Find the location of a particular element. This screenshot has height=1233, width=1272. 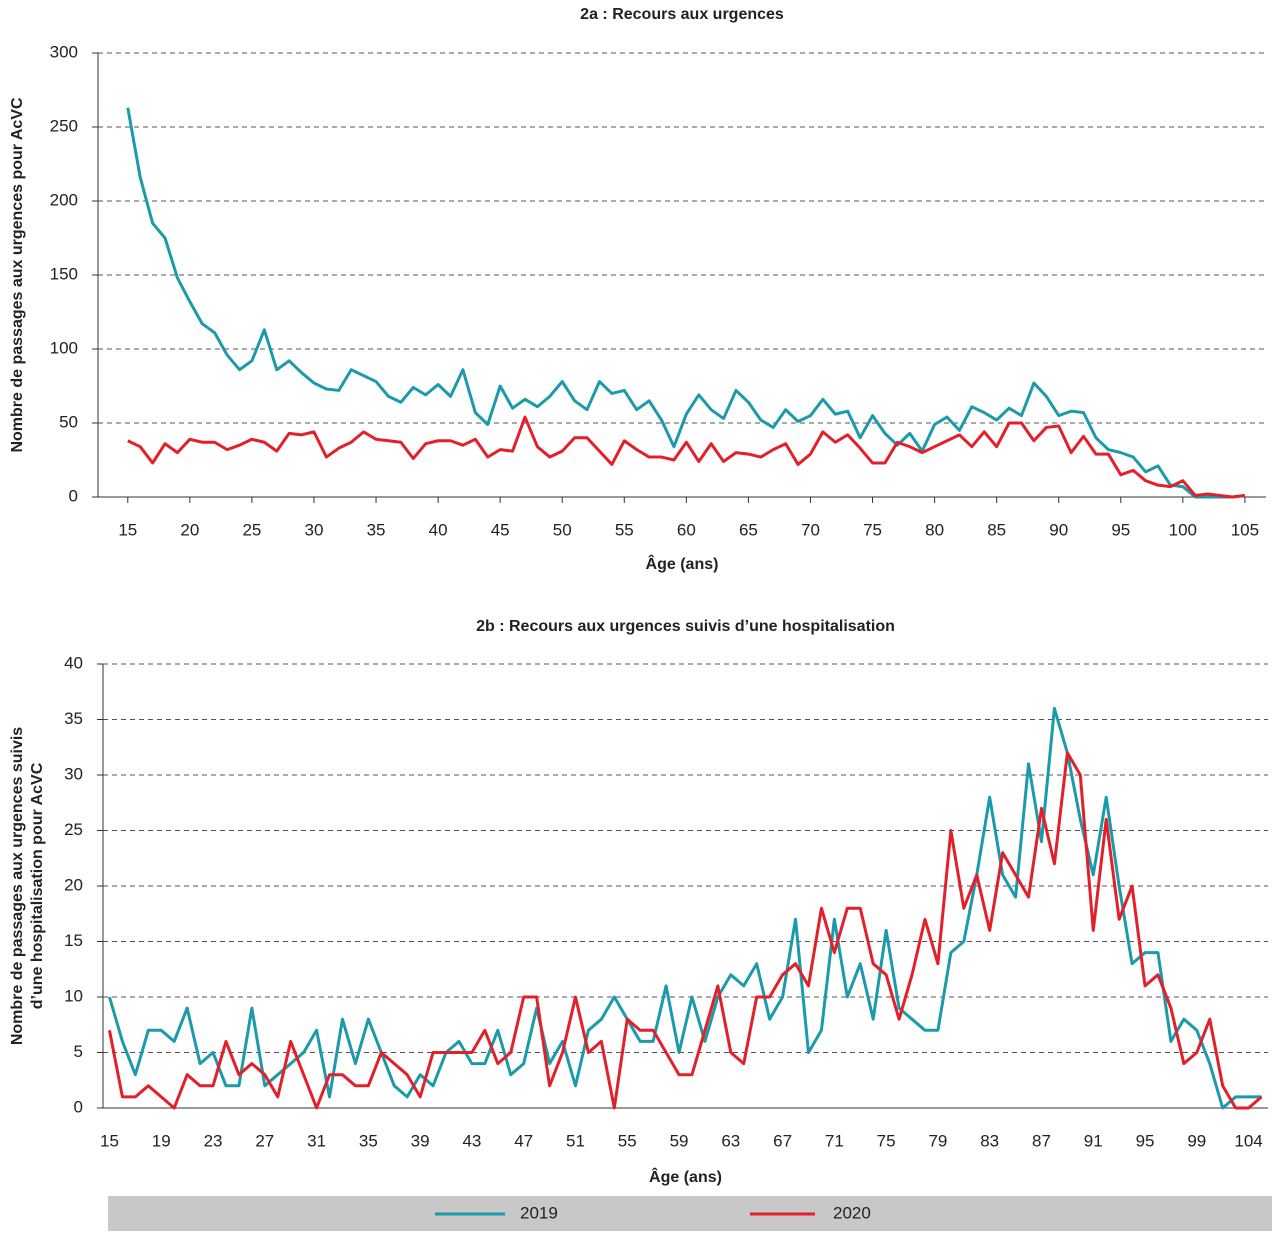

x-tick-label: 67 is located at coordinates (782, 1140).